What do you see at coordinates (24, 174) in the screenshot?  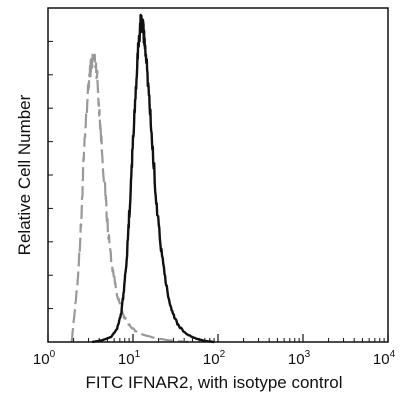 I see `y-axis-label: Relative Cell Number` at bounding box center [24, 174].